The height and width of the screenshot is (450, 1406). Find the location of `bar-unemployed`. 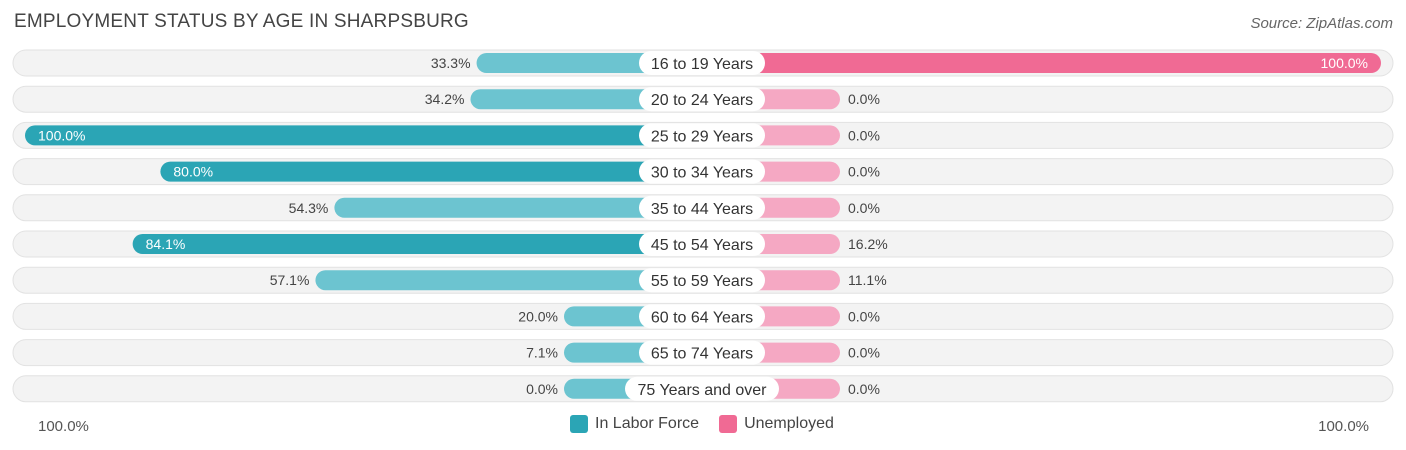

bar-unemployed is located at coordinates (1041, 63).